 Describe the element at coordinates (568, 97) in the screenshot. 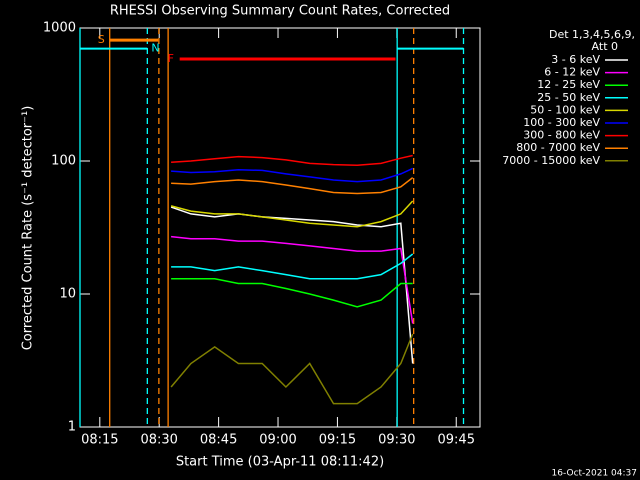

I see `legend-label: 25 - 50 keV` at that location.